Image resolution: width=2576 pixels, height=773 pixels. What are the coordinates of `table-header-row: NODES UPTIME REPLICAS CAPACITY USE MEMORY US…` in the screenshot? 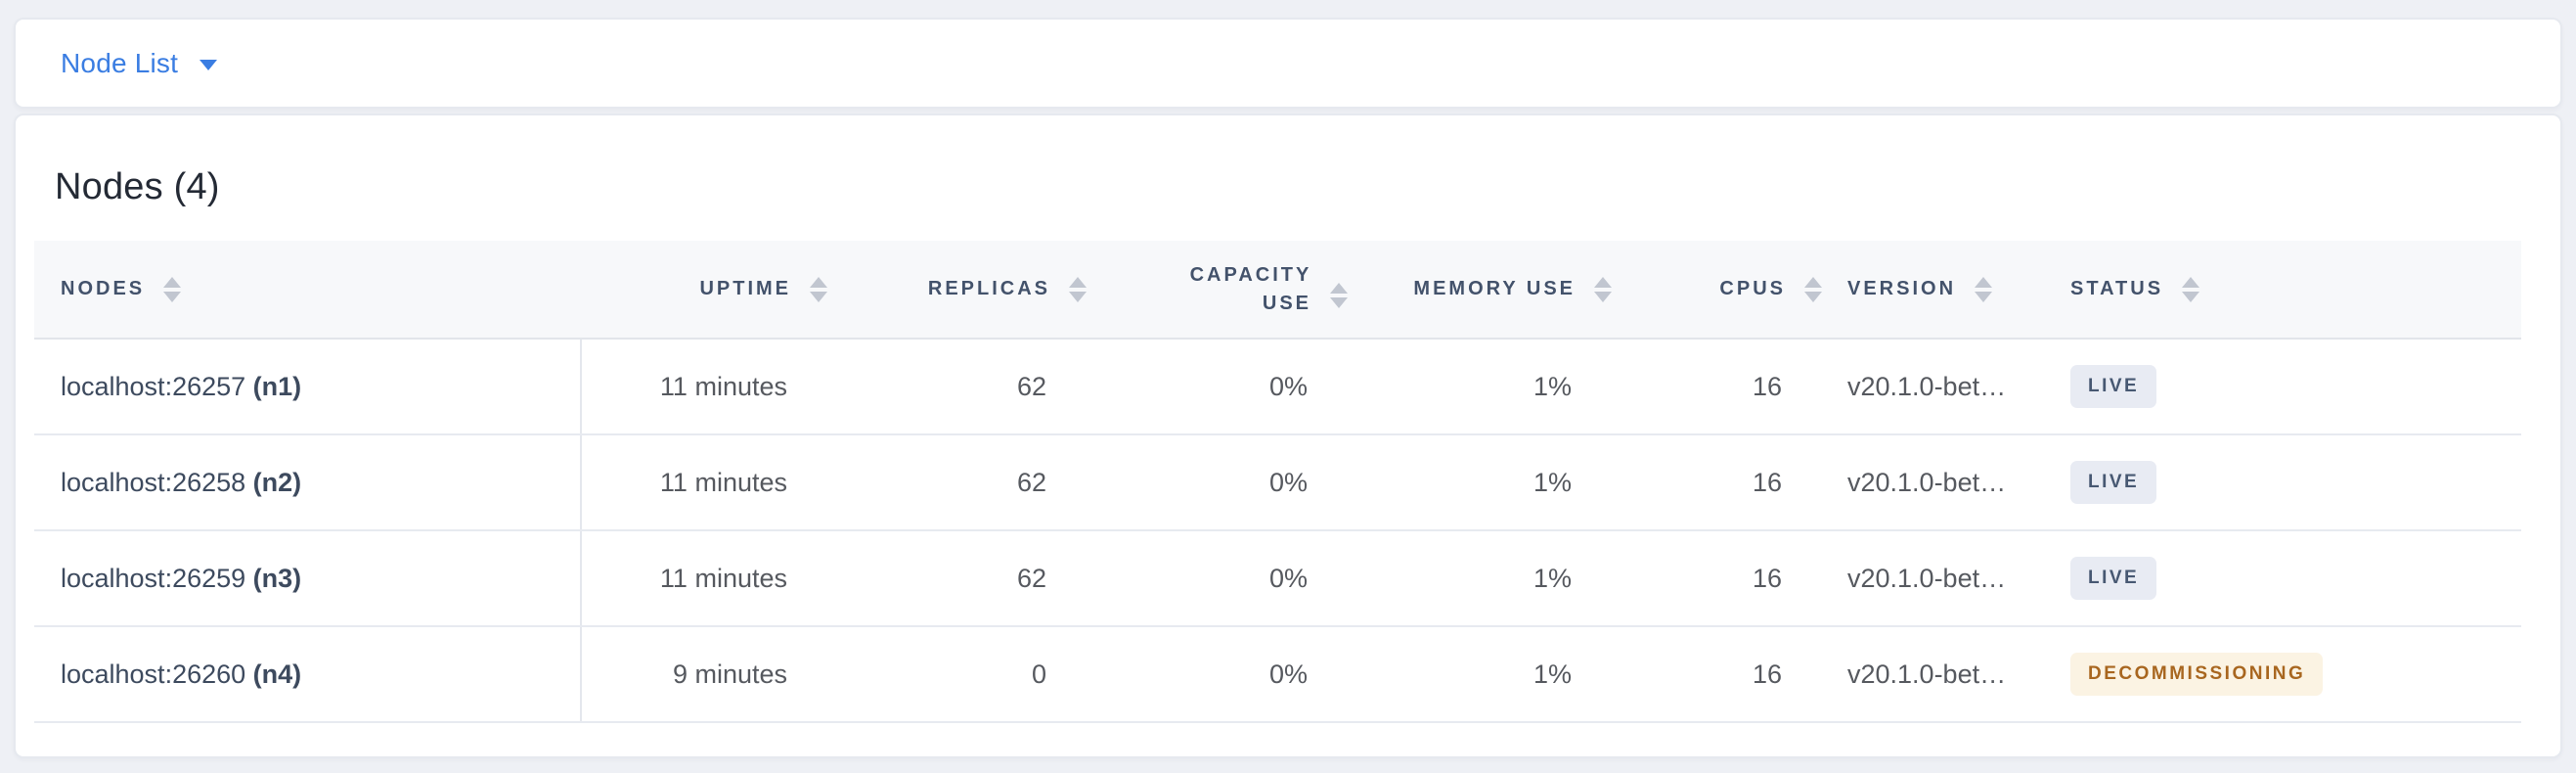 It's located at (1277, 290).